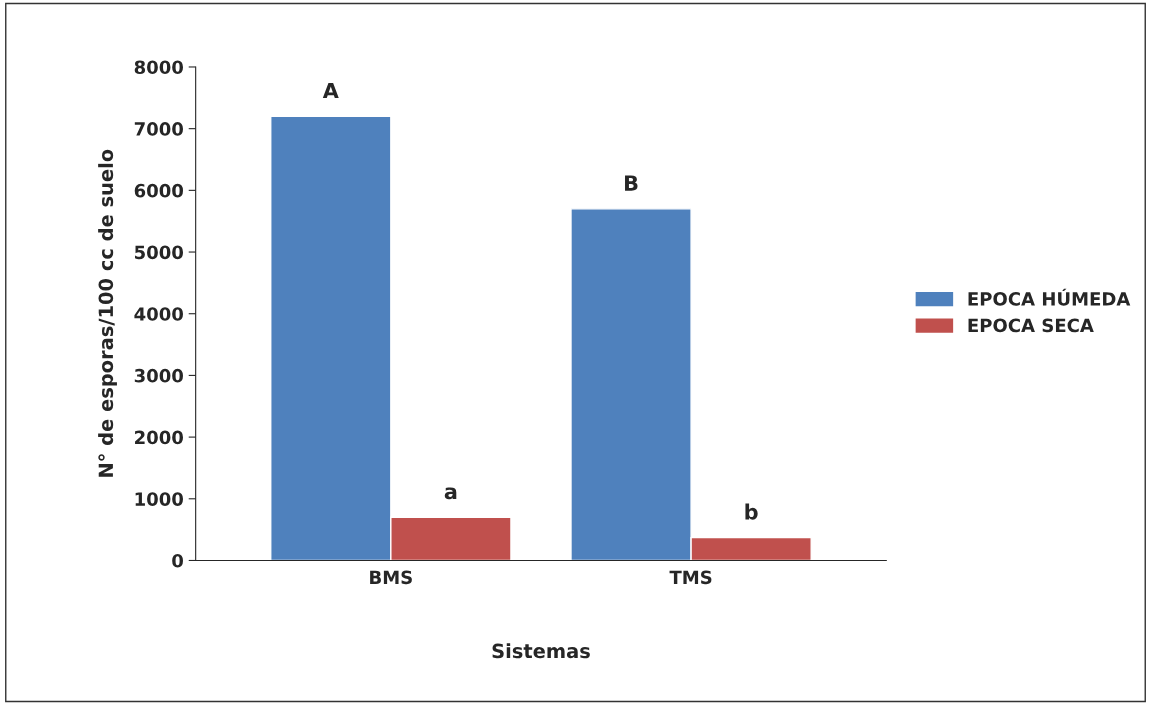 This screenshot has height=705, width=1151. What do you see at coordinates (541, 651) in the screenshot?
I see `x-axis-title: Sistemas` at bounding box center [541, 651].